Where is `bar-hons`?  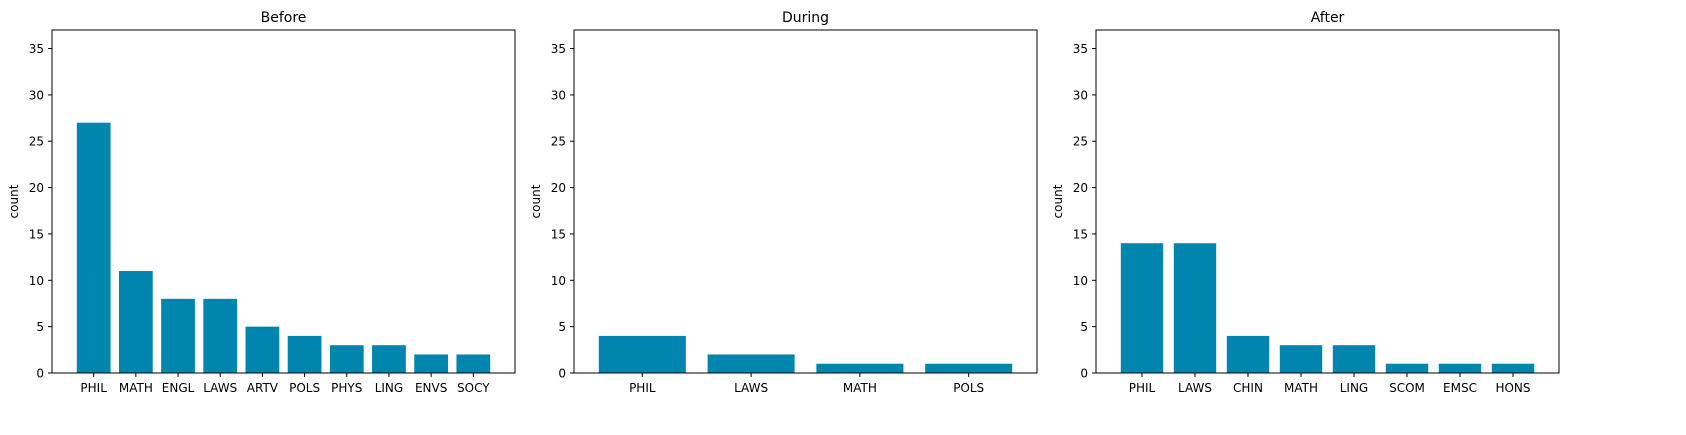
bar-hons is located at coordinates (1513, 368).